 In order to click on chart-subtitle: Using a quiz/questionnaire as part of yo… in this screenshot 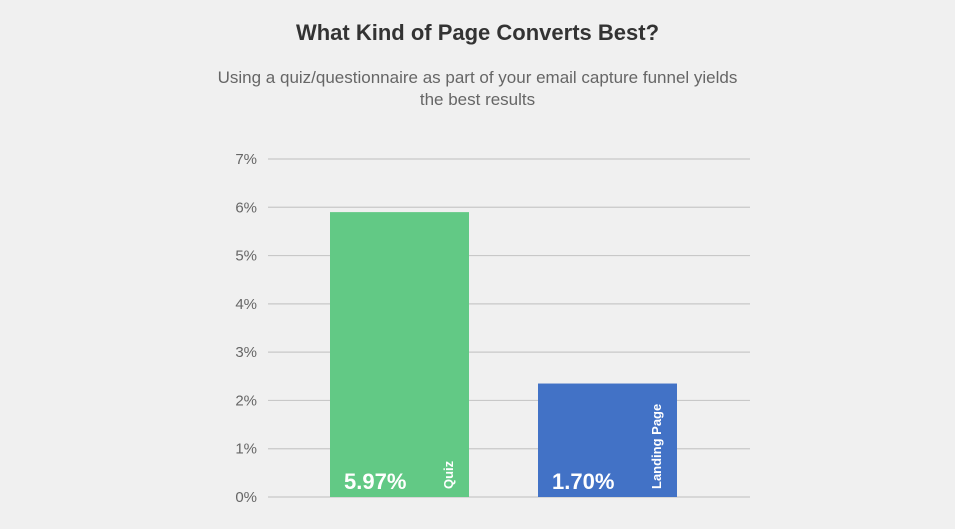, I will do `click(477, 88)`.